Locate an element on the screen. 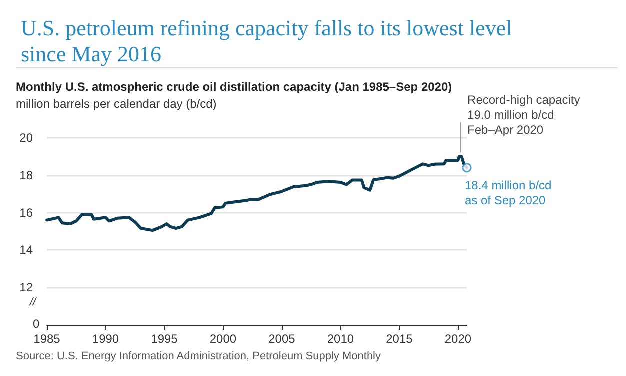  x-tick-label: 2015 is located at coordinates (400, 339).